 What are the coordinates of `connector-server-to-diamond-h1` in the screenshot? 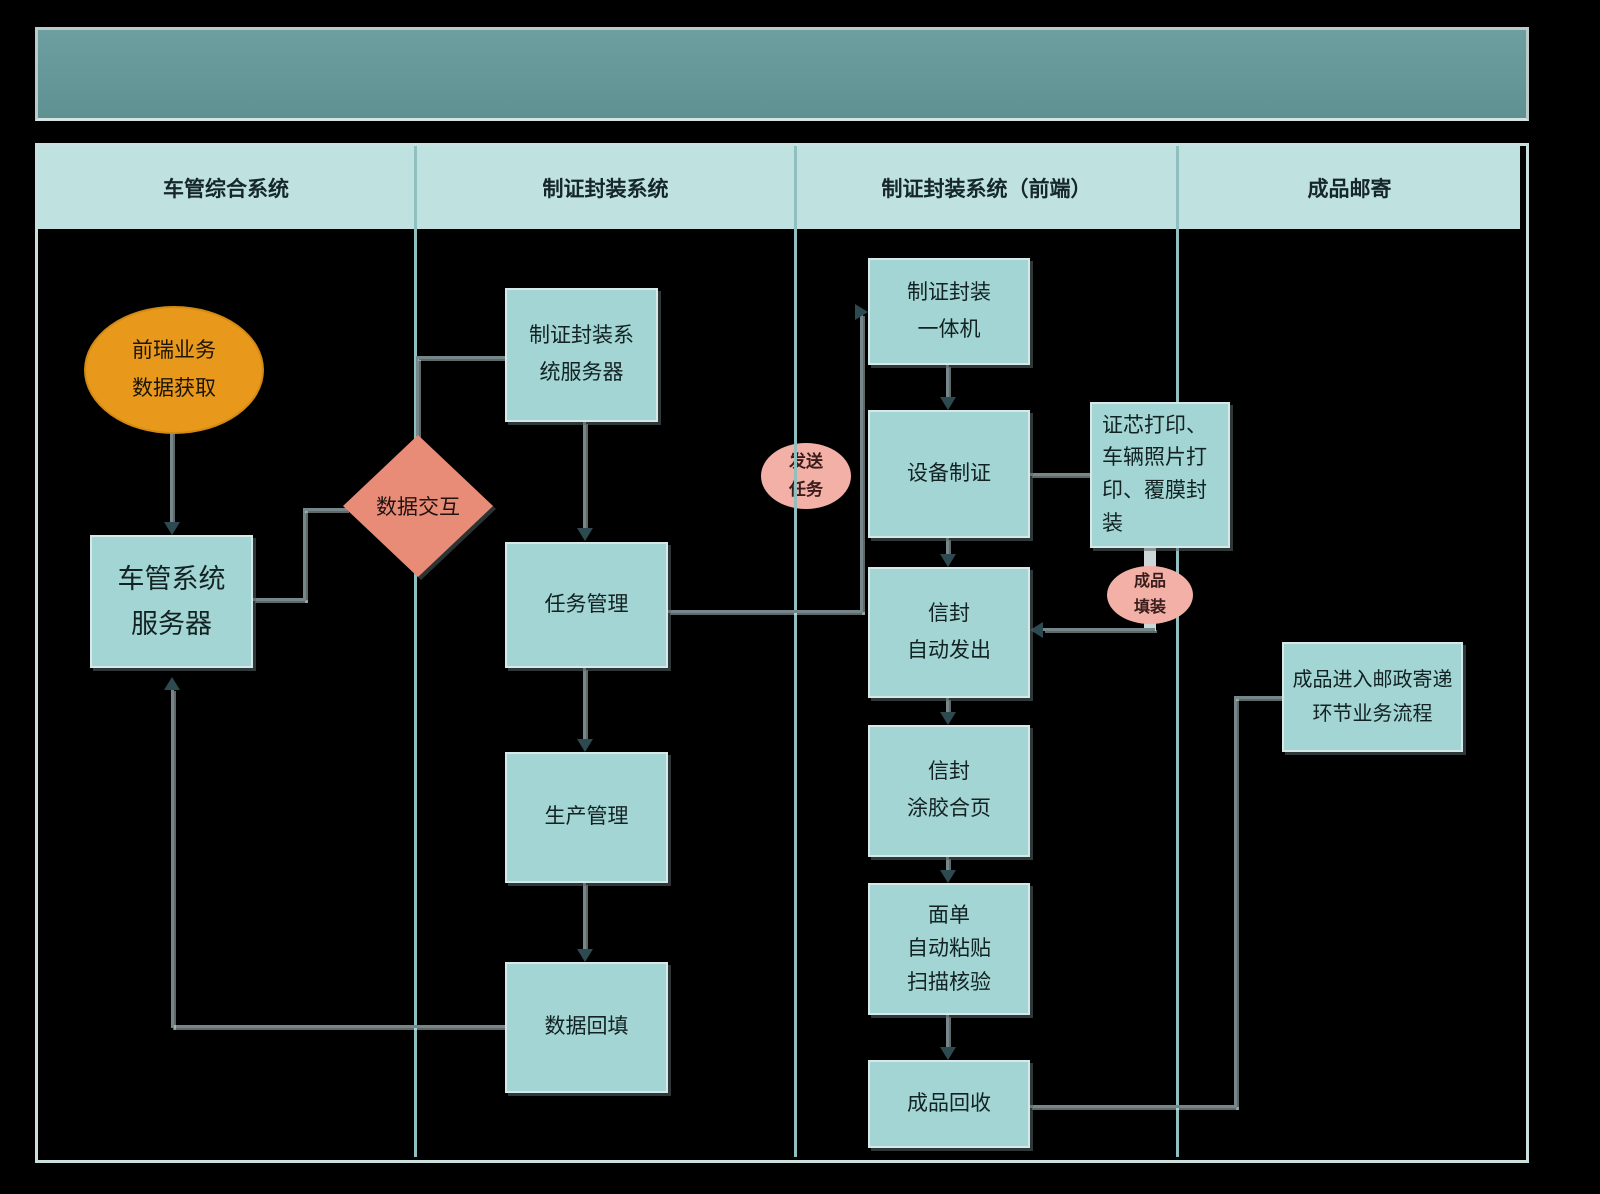 It's located at (279, 599).